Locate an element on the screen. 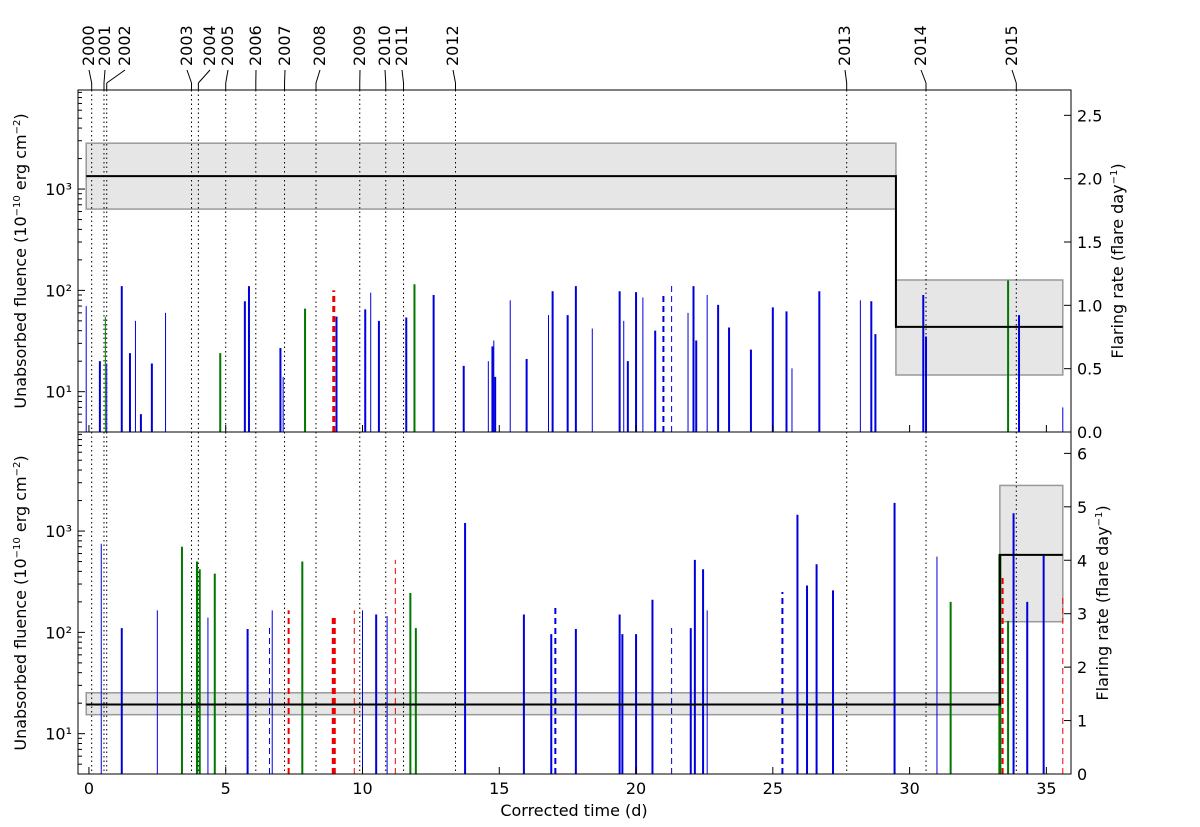  year-label-2004: 2004 is located at coordinates (209, 45).